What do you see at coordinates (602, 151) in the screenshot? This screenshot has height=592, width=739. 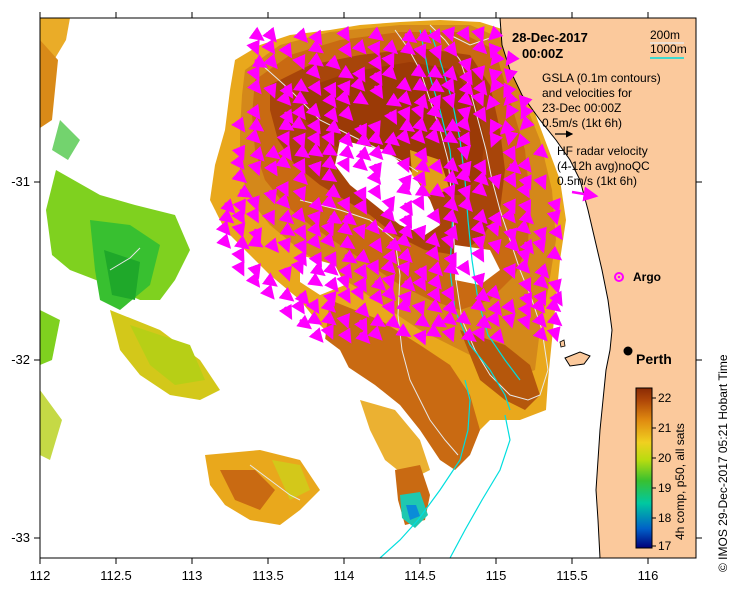 I see `radar-legend-line: HF radar velocity` at bounding box center [602, 151].